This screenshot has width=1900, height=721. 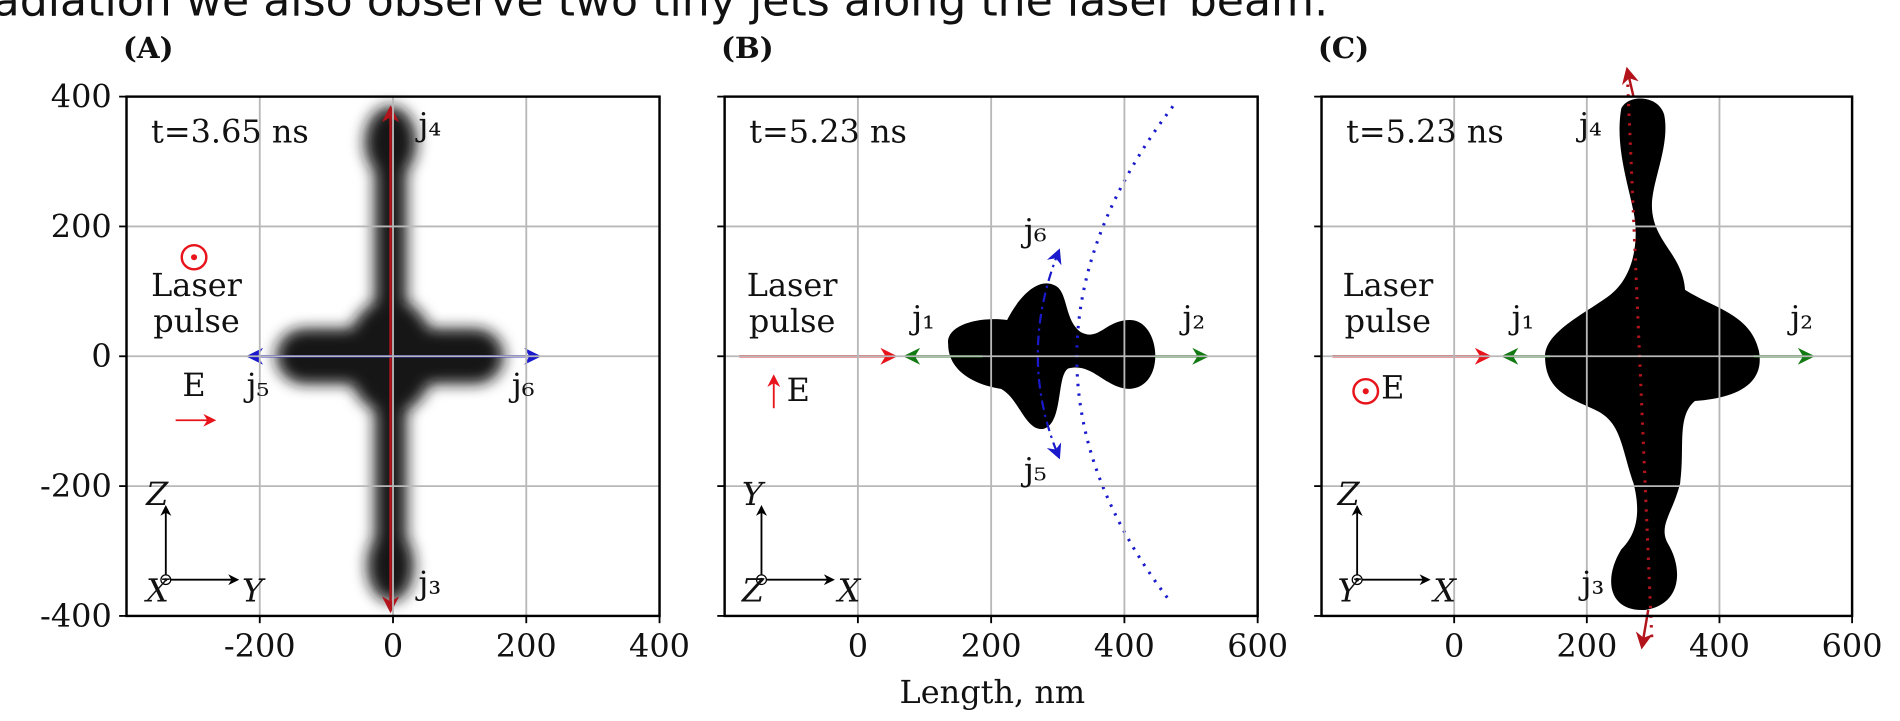 I want to click on x-tick-label: -200, so click(x=260, y=647).